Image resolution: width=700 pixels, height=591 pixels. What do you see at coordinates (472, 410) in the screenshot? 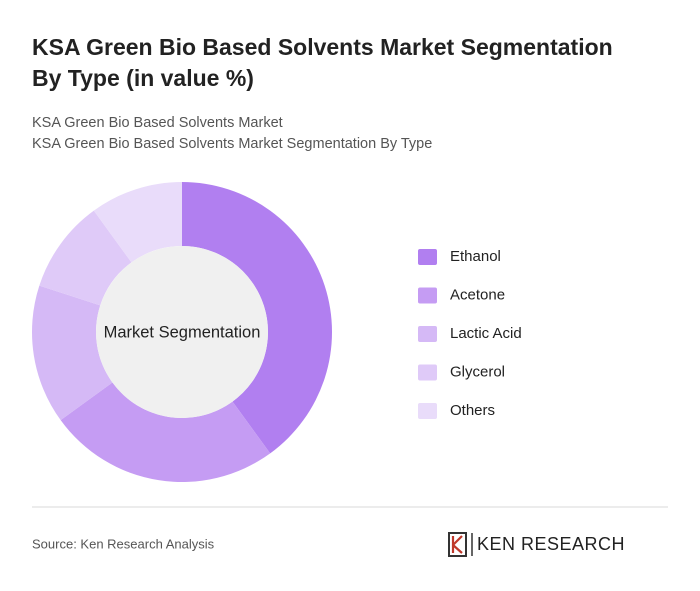
I see `legend-label: Others` at bounding box center [472, 410].